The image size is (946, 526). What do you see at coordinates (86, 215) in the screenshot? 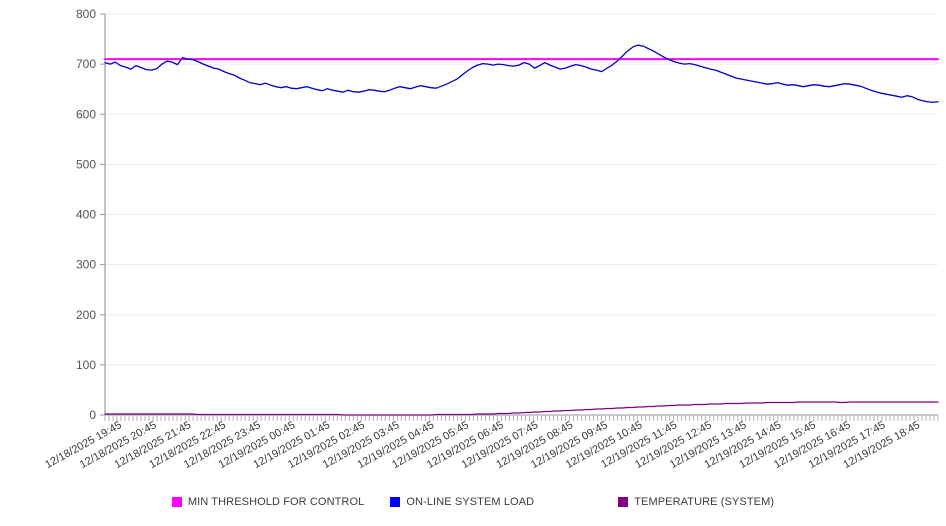
I see `y-axis-tick-label: 400` at bounding box center [86, 215].